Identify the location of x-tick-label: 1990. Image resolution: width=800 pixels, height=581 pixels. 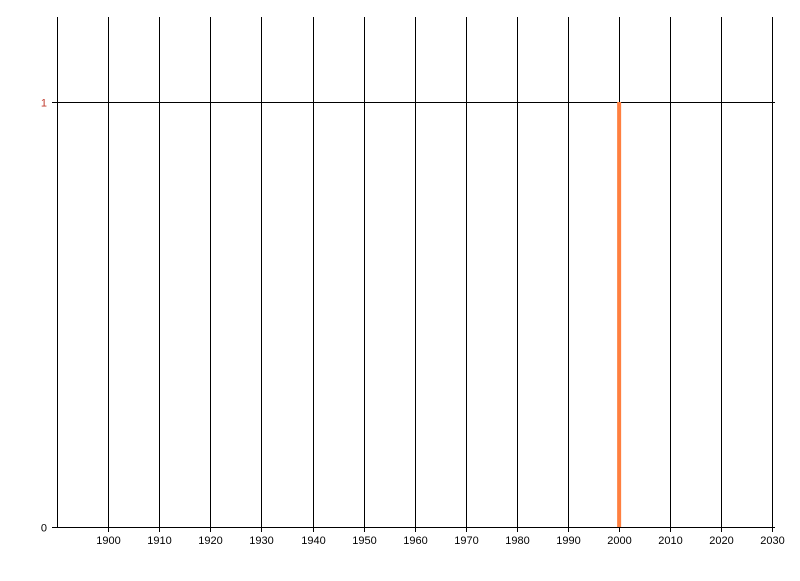
(568, 541).